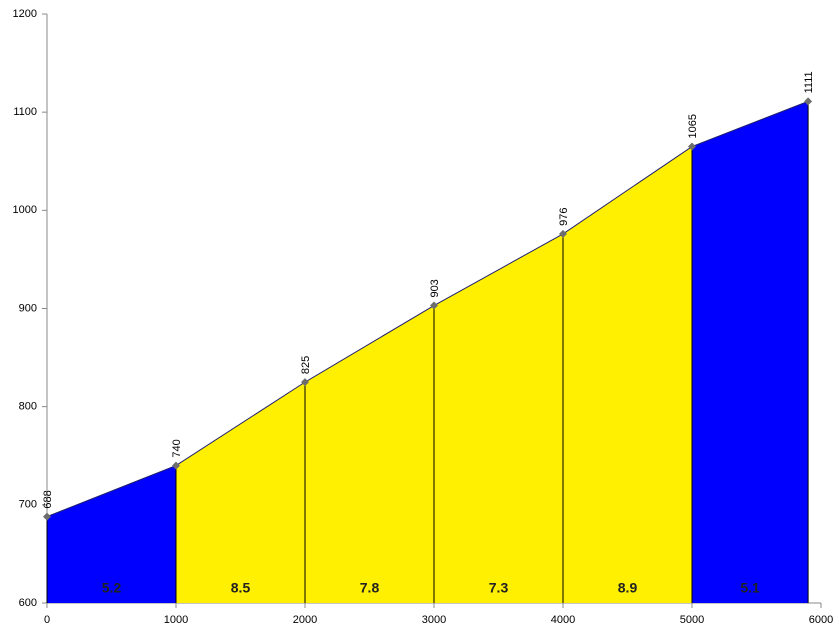 This screenshot has height=637, width=839. Describe the element at coordinates (563, 620) in the screenshot. I see `x-tick-label: 4000` at that location.